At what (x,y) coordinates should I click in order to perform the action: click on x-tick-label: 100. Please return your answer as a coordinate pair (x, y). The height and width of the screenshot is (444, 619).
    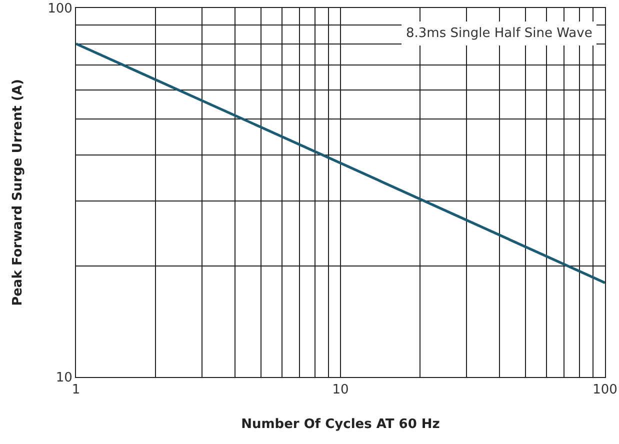
    Looking at the image, I should click on (605, 390).